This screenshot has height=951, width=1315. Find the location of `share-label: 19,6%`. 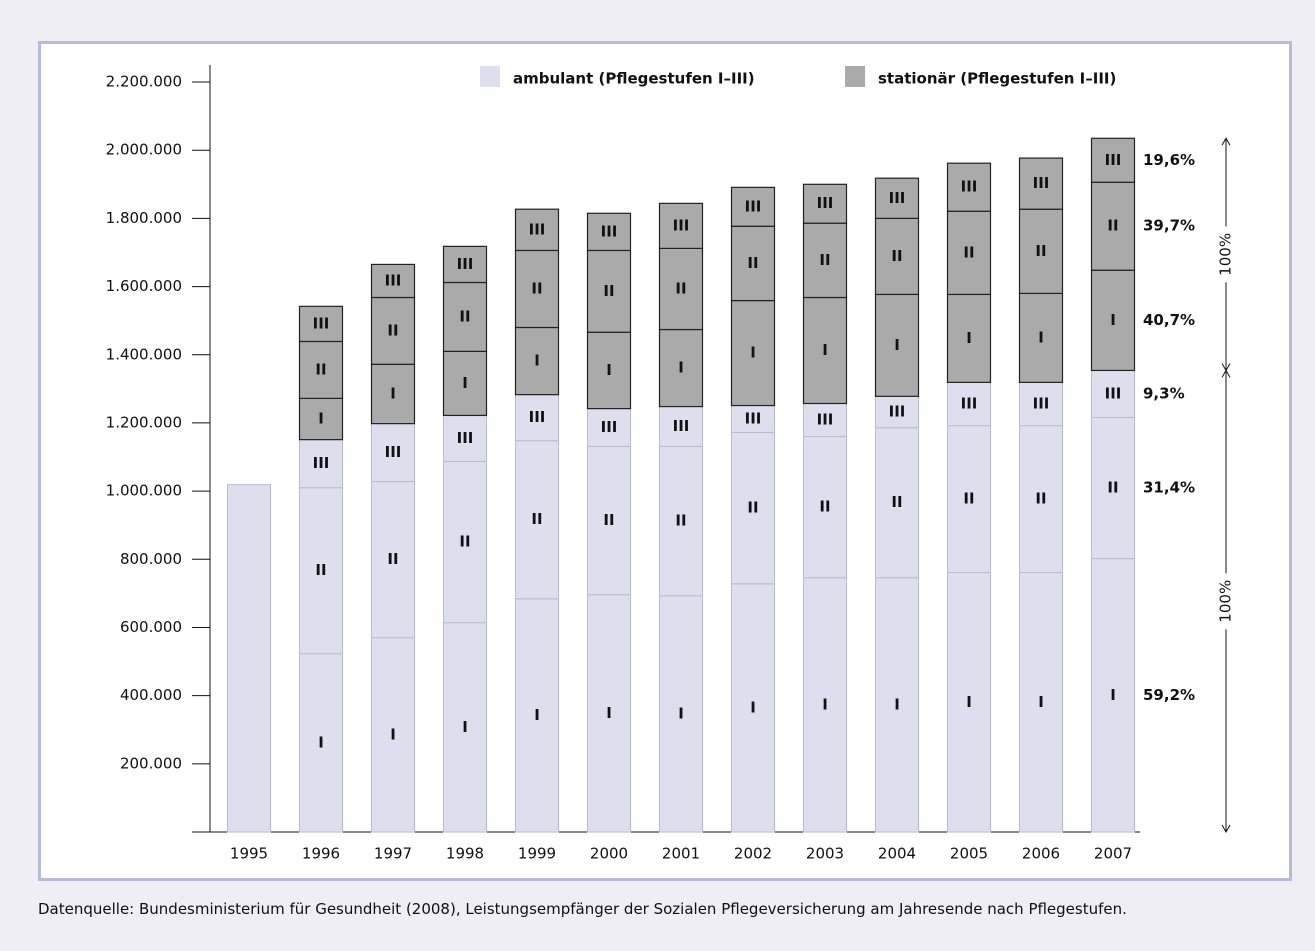

share-label: 19,6% is located at coordinates (1169, 160).